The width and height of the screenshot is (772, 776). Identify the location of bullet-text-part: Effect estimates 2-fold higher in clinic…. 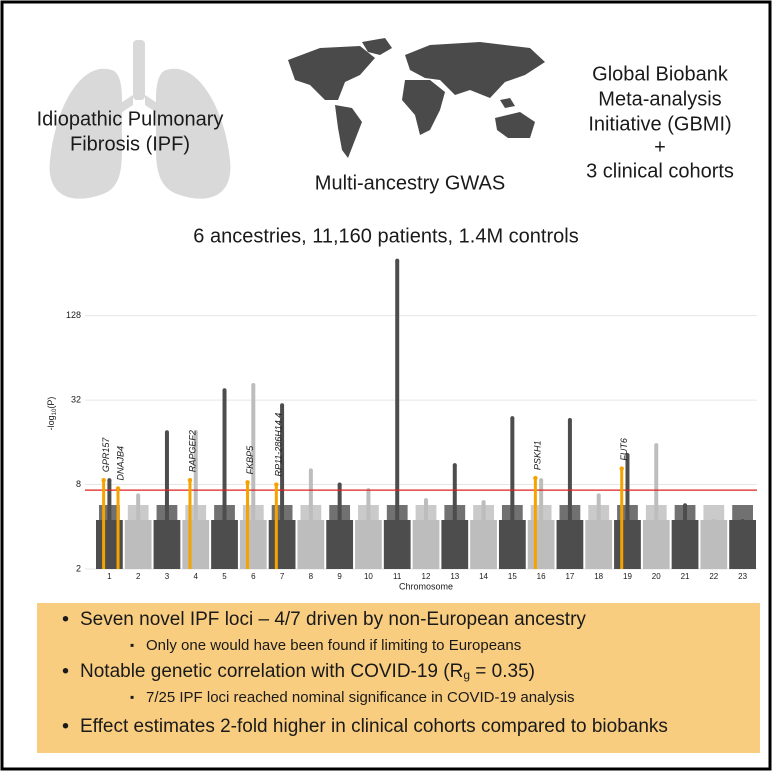
(374, 726).